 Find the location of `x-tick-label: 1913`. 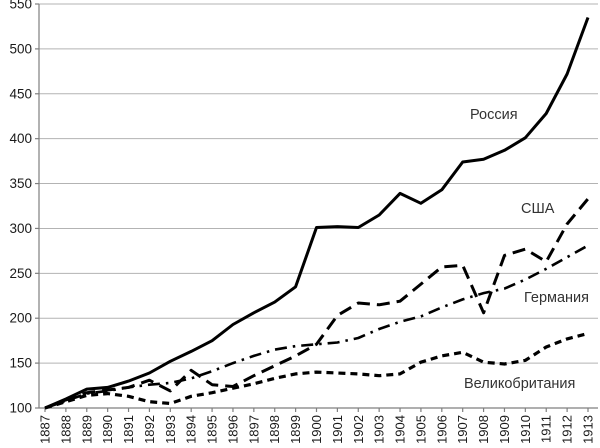

x-tick-label: 1913 is located at coordinates (588, 429).